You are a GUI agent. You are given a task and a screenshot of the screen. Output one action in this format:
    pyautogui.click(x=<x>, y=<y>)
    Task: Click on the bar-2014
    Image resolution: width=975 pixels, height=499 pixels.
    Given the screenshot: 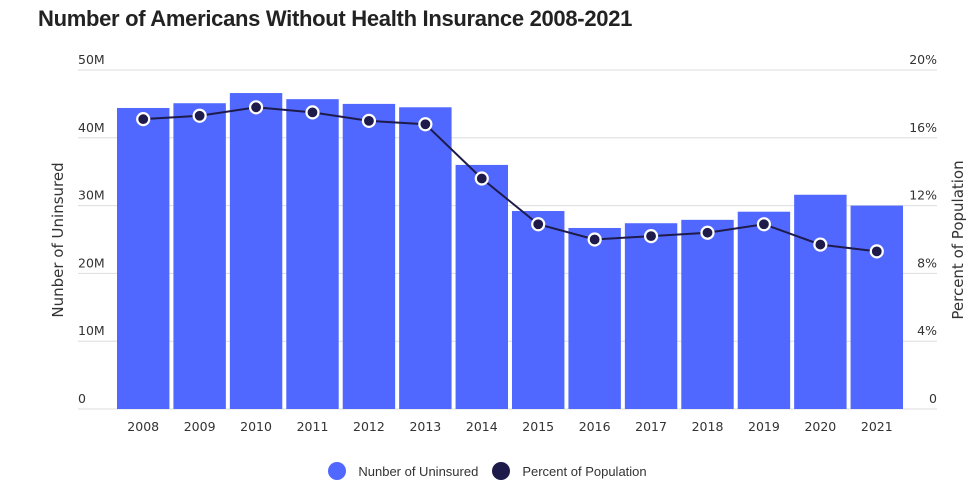 What is the action you would take?
    pyautogui.click(x=481, y=286)
    